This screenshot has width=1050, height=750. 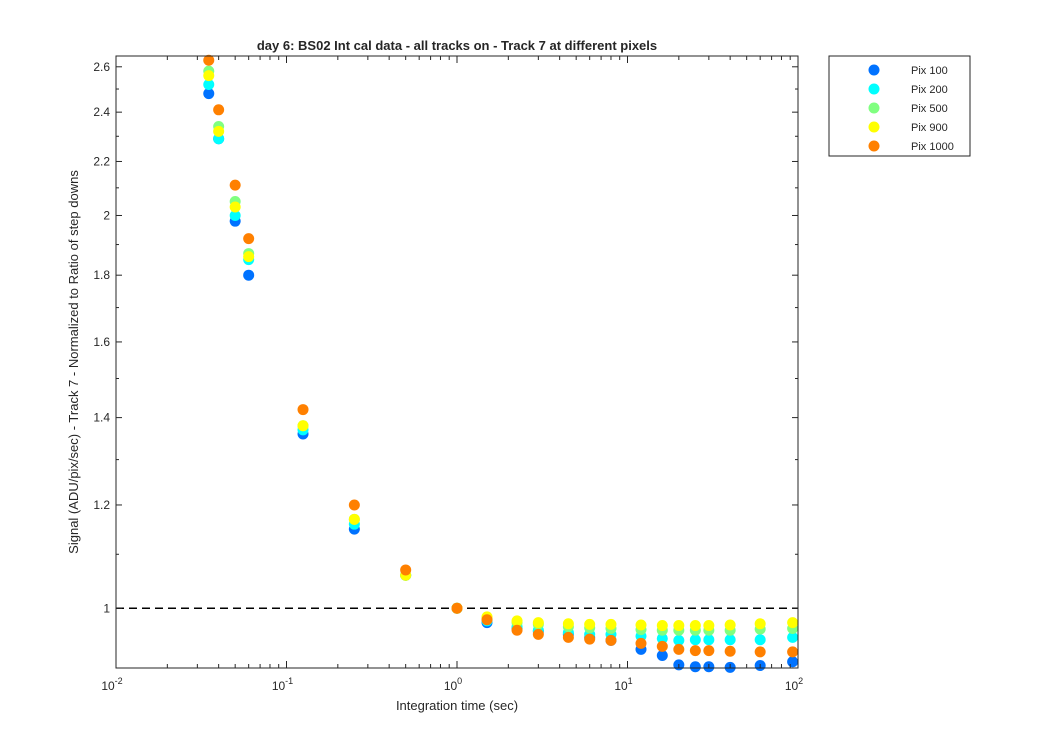 I want to click on legend-label-2: Pix 500, so click(x=929, y=109).